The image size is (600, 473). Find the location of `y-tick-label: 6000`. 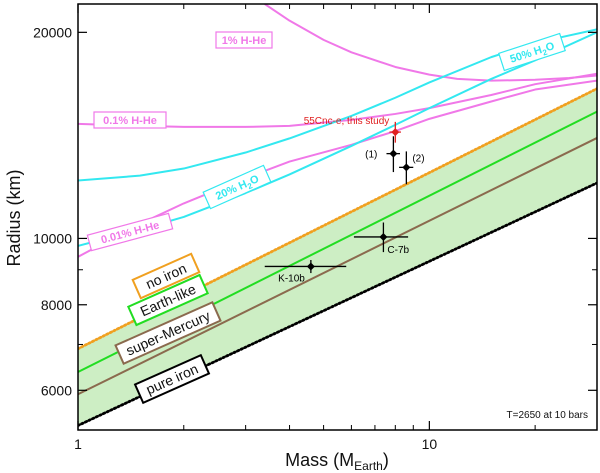

y-tick-label: 6000 is located at coordinates (56, 390).